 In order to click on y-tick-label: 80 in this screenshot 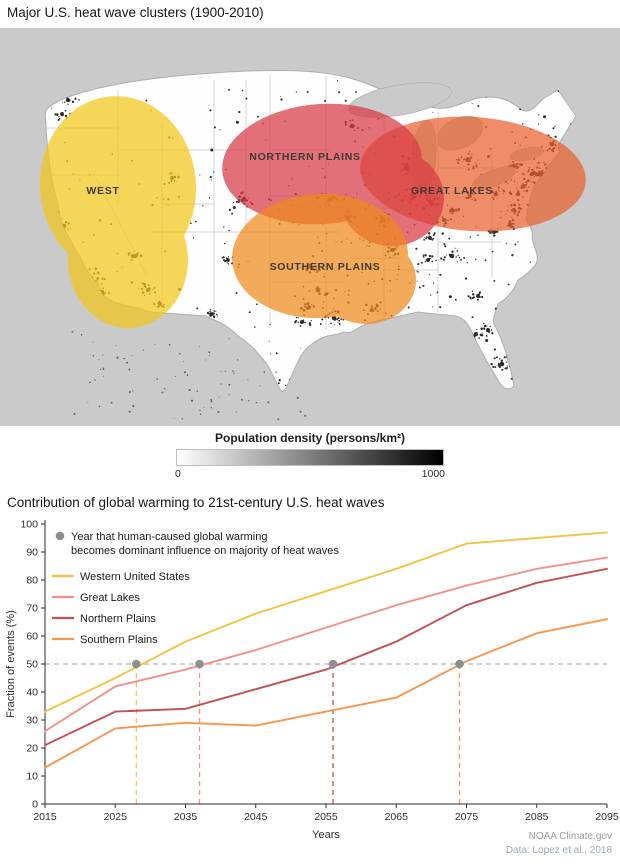, I will do `click(32, 581)`.